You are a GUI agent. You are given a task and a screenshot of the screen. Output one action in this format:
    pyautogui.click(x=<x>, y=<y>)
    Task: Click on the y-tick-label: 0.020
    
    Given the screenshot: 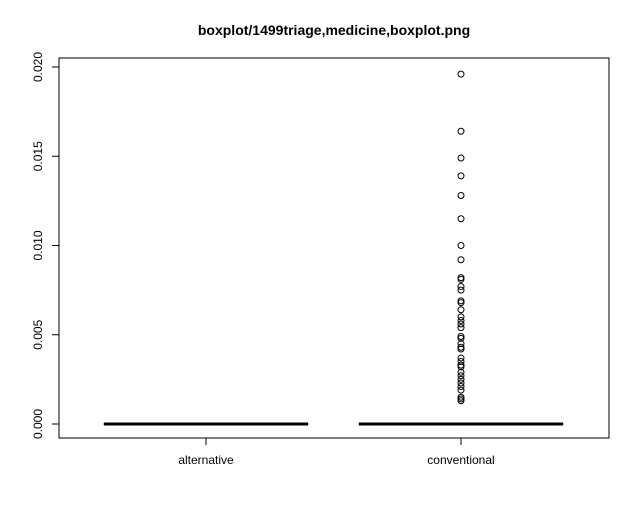 What is the action you would take?
    pyautogui.click(x=38, y=67)
    